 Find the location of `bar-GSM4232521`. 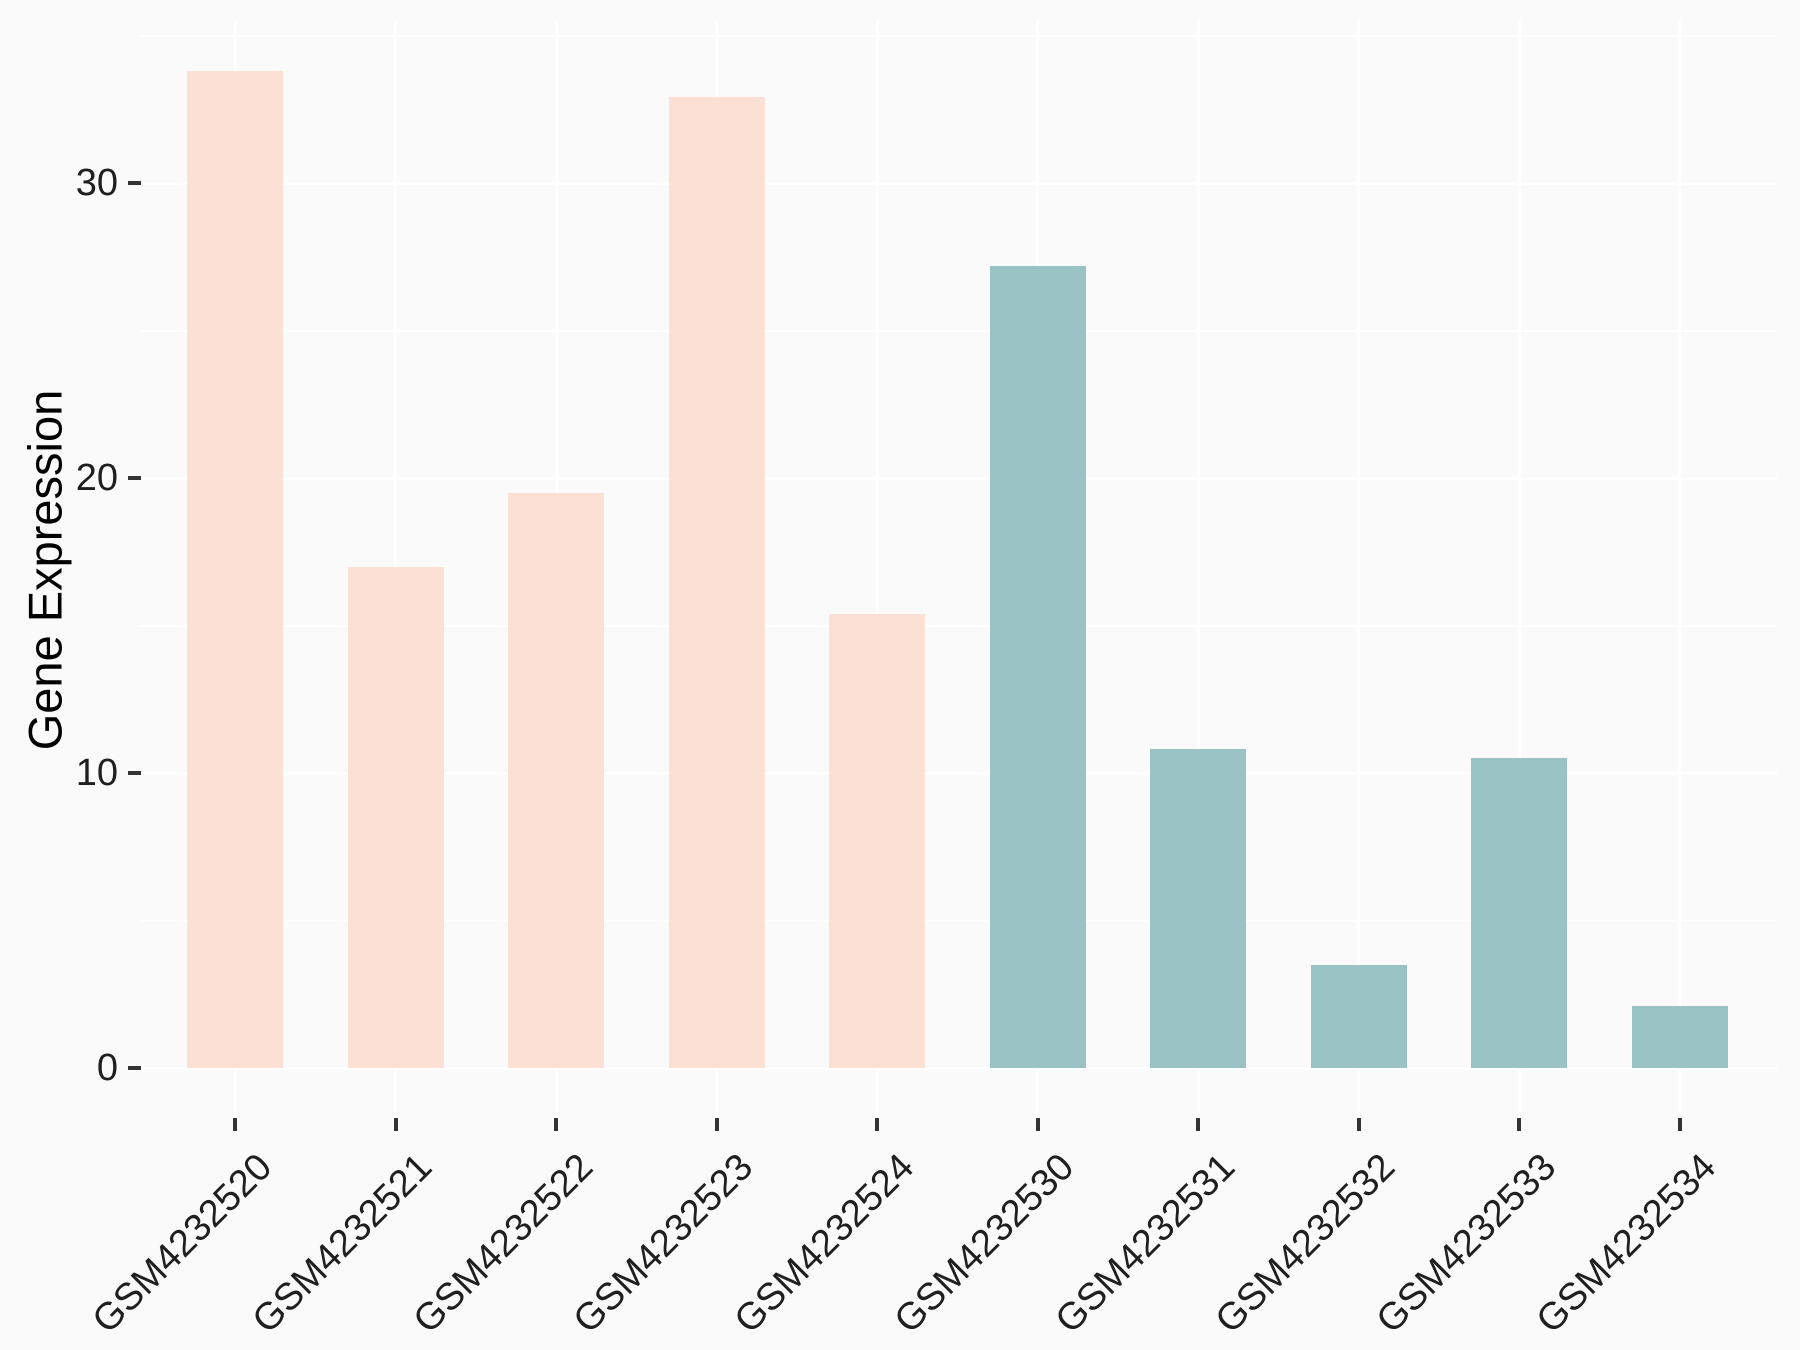

bar-GSM4232521 is located at coordinates (395, 817).